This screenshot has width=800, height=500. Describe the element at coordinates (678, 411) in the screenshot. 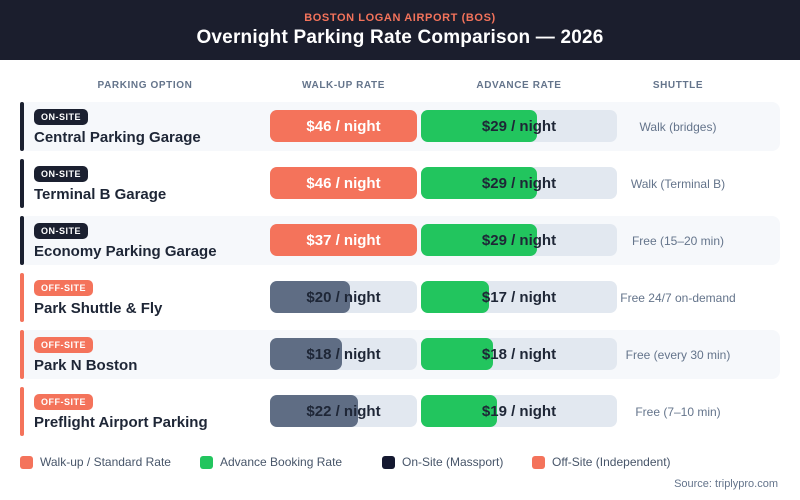

I see `shuttle-cell: Free (7–10 min)` at that location.